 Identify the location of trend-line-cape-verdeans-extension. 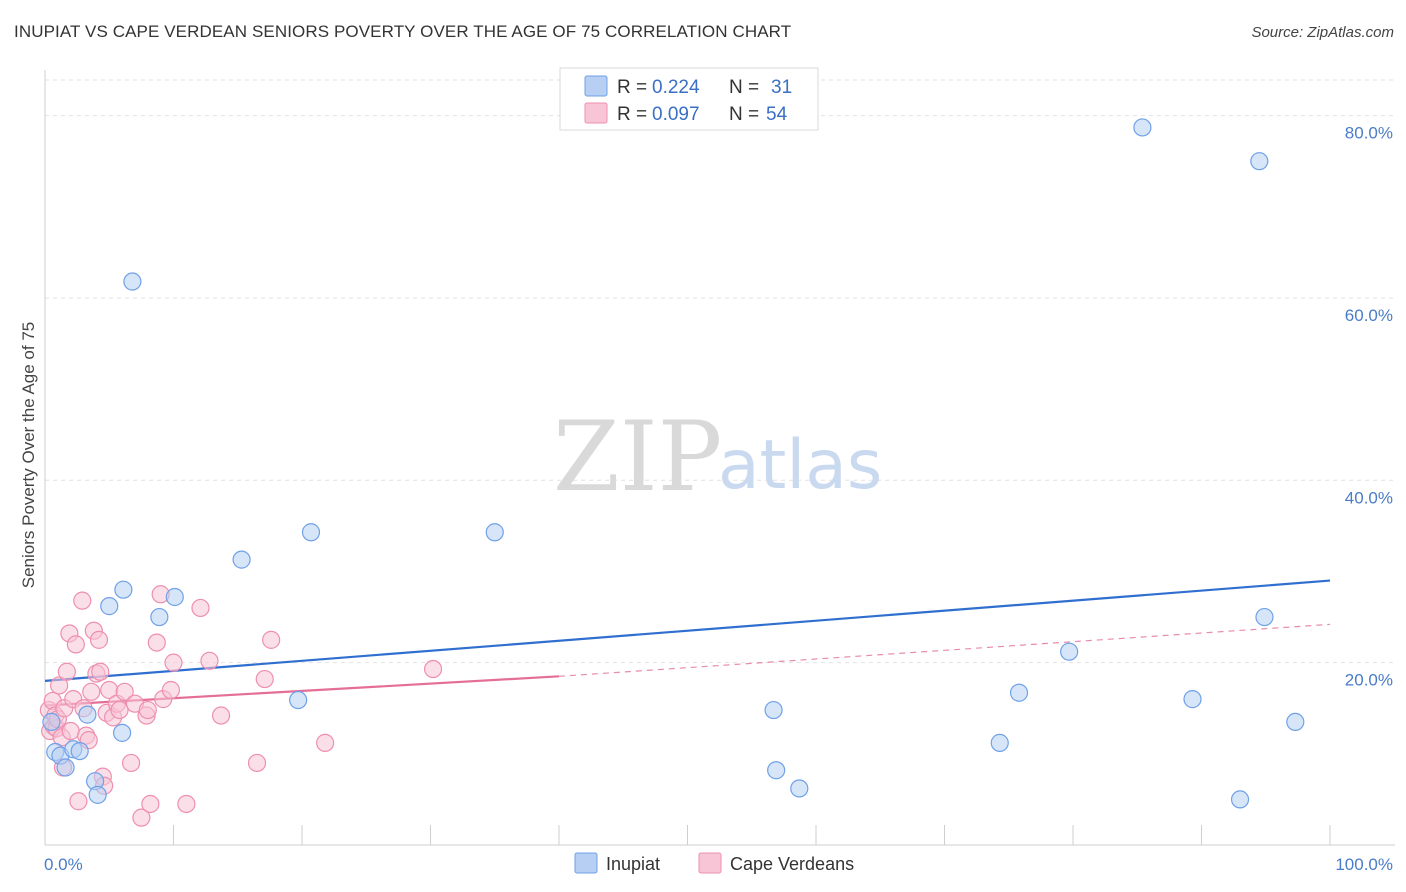
(944, 650).